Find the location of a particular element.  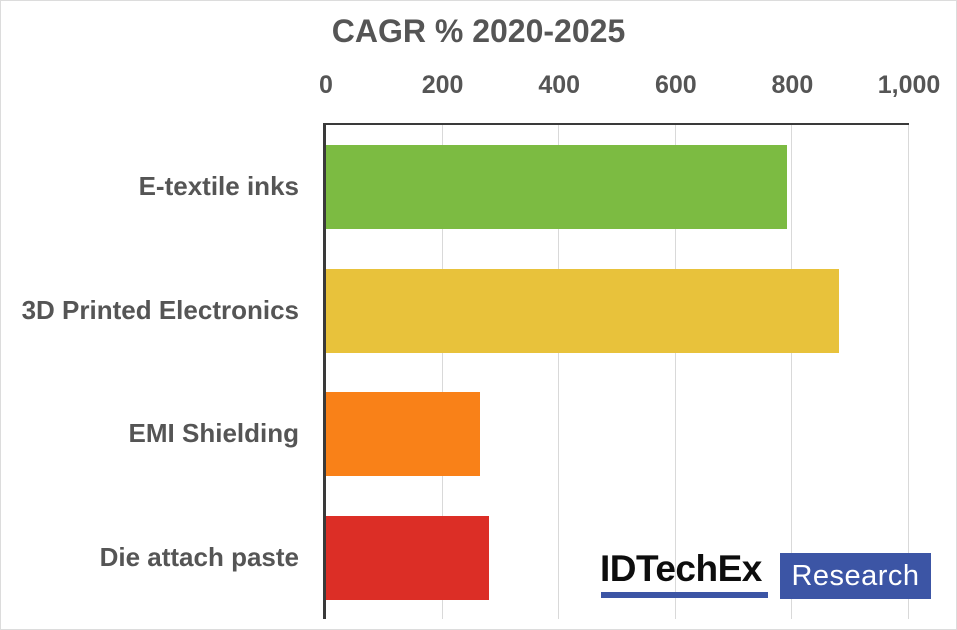

x-axis-tick: 600 is located at coordinates (675, 85).